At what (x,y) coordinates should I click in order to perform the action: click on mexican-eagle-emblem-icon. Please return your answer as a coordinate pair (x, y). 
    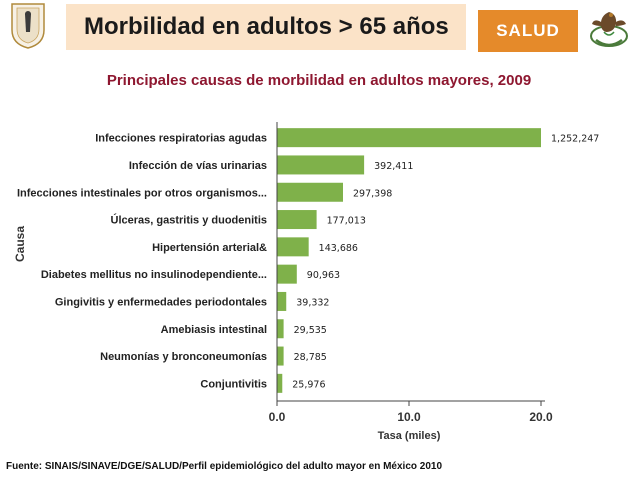
    Looking at the image, I should click on (609, 29).